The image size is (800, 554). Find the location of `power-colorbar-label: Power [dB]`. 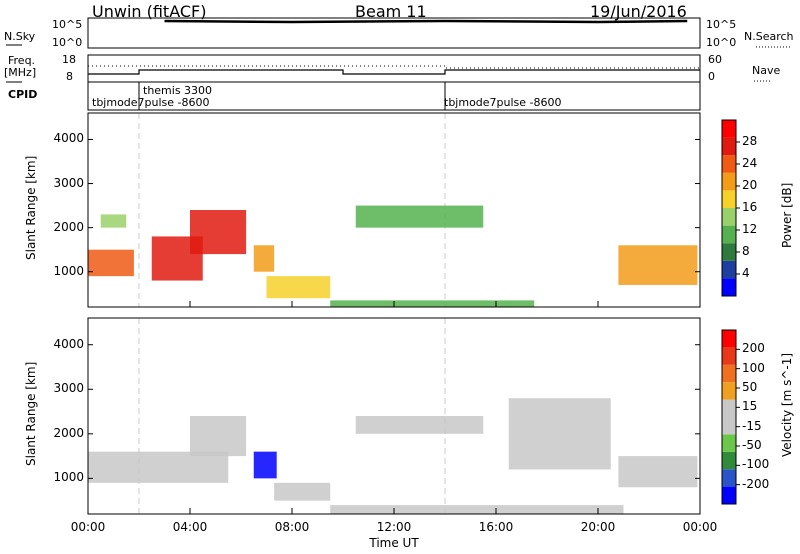

power-colorbar-label: Power [dB] is located at coordinates (787, 215).